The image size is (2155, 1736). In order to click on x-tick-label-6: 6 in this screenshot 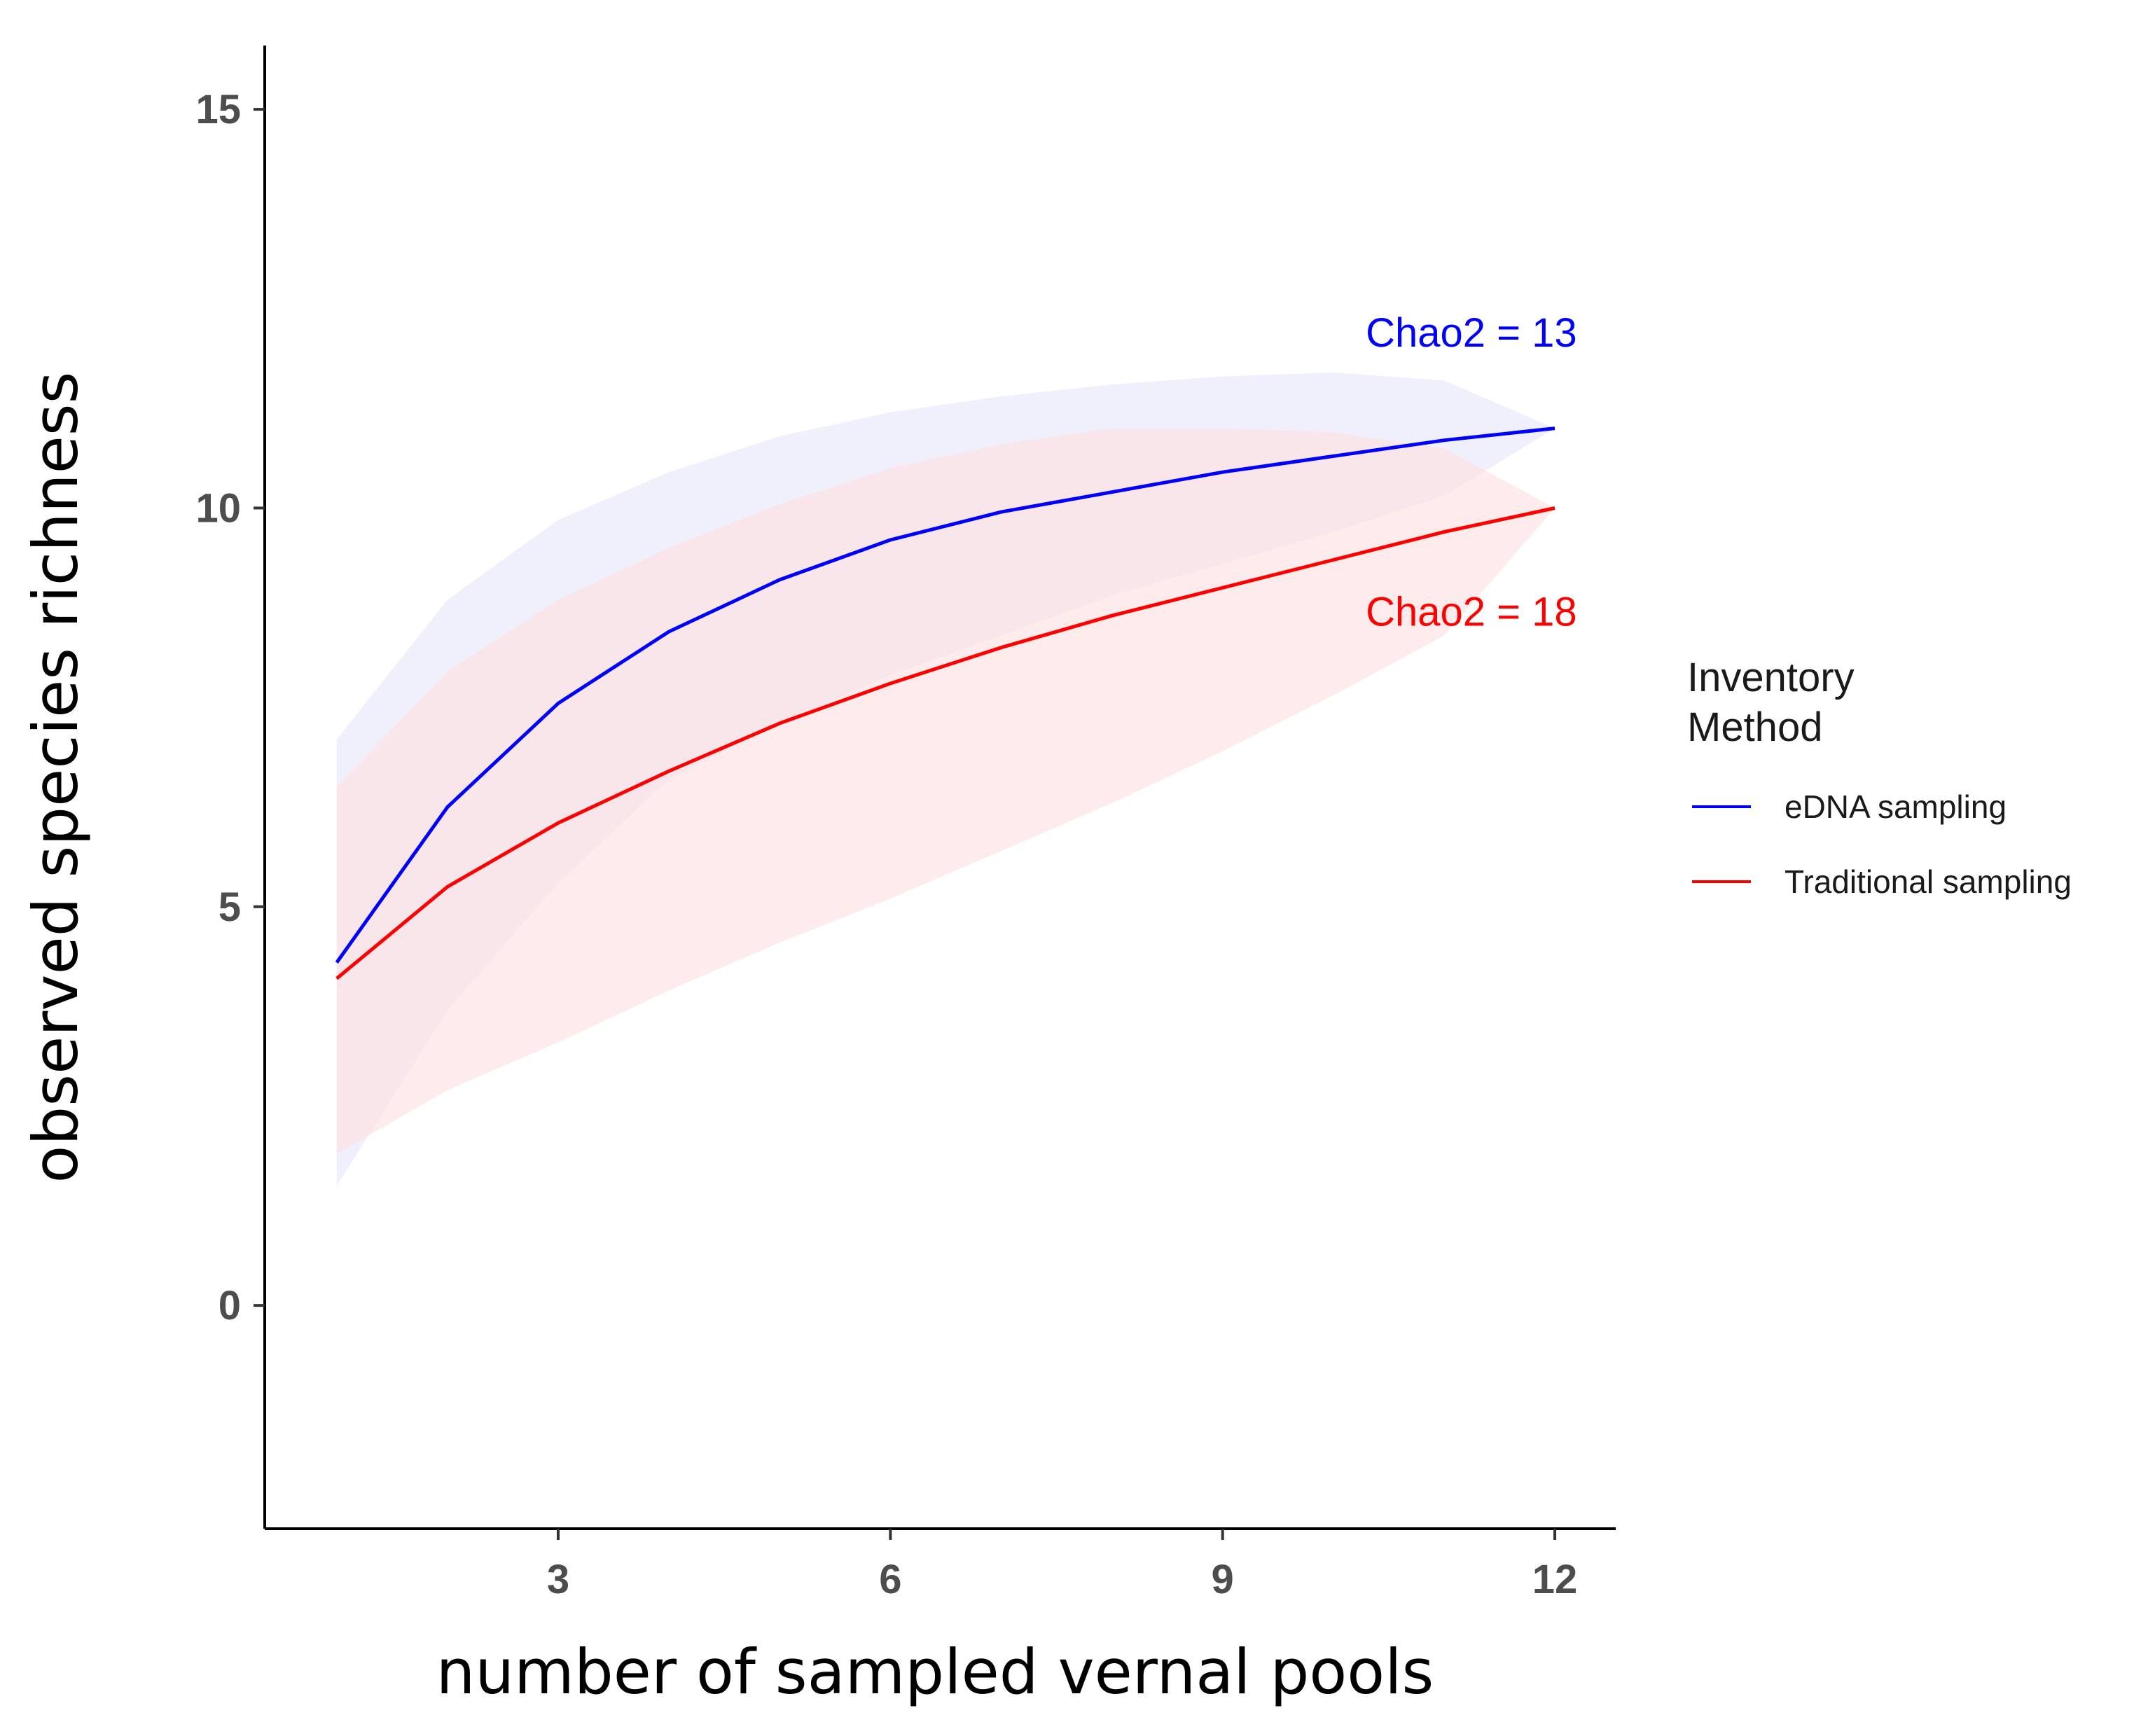, I will do `click(890, 1580)`.